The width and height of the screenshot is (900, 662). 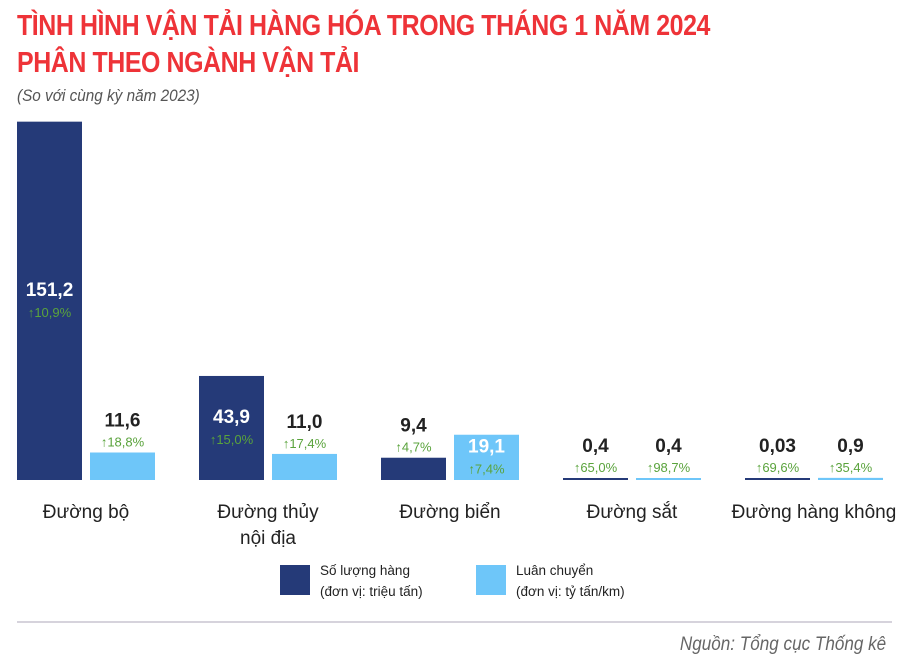 I want to click on change-label: ↑17,4%, so click(x=305, y=443).